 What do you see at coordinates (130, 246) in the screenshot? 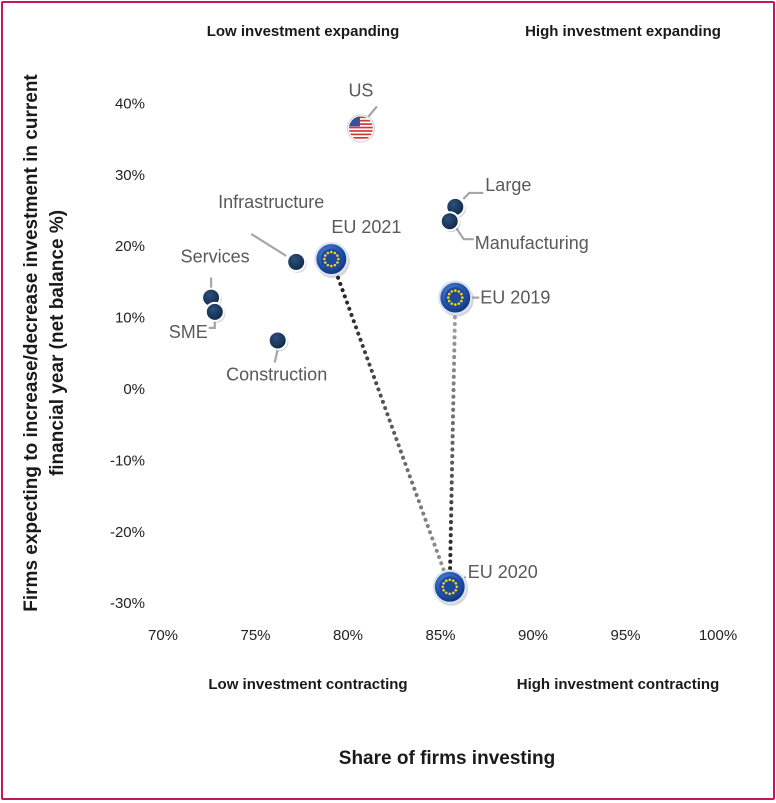
I see `y-tick-label: 20%` at bounding box center [130, 246].